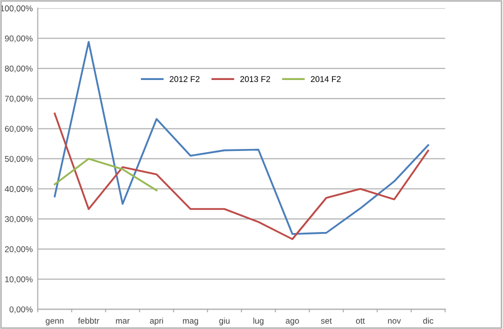  What do you see at coordinates (19, 129) in the screenshot?
I see `y-tick-label: 60,00%` at bounding box center [19, 129].